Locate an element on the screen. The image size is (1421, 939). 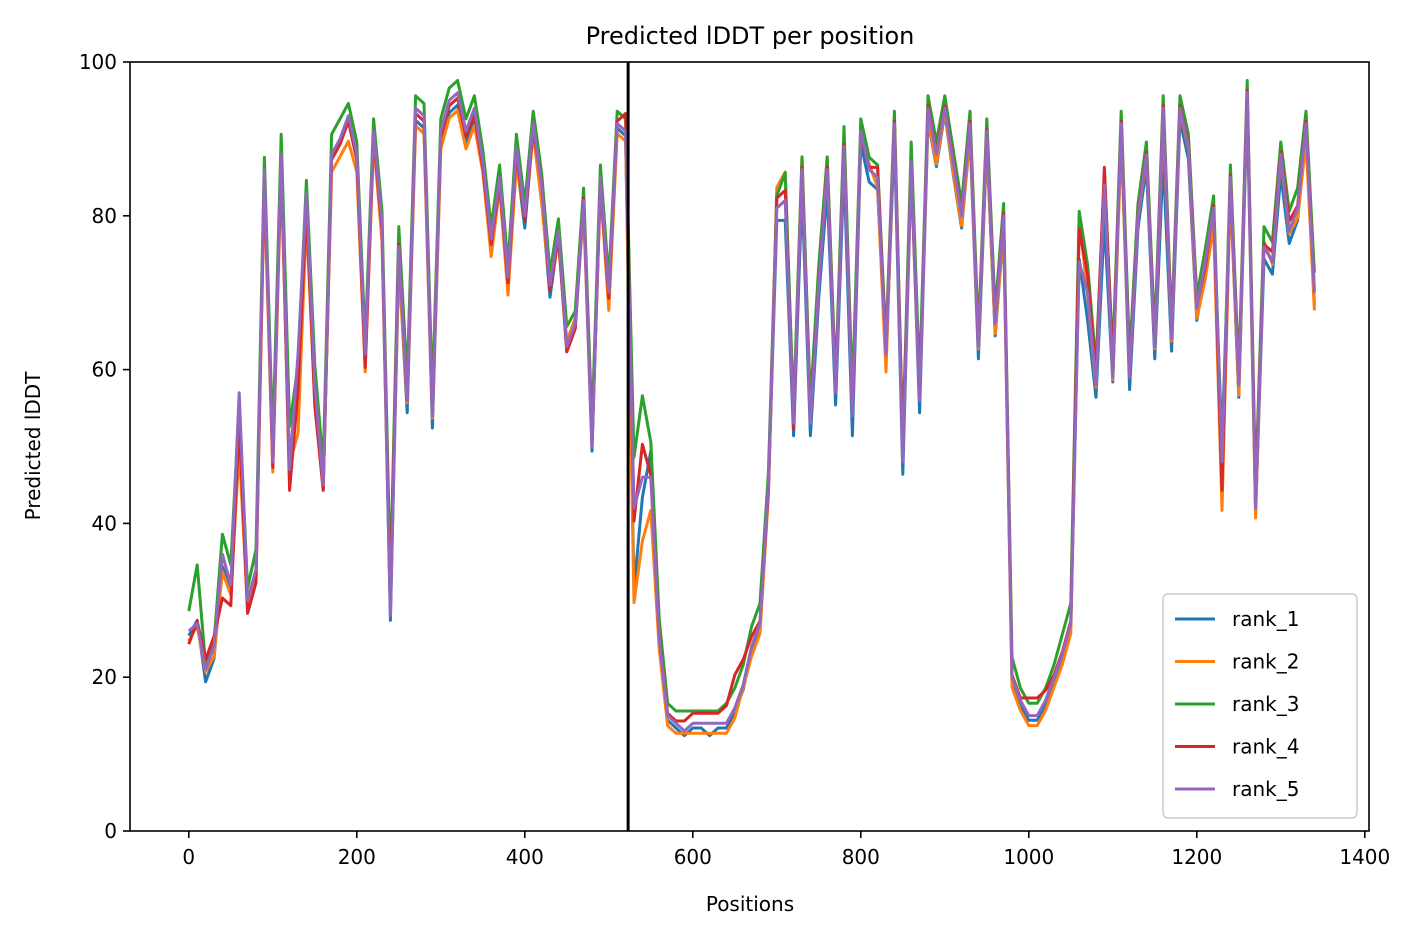
legend-box is located at coordinates (1260, 706).